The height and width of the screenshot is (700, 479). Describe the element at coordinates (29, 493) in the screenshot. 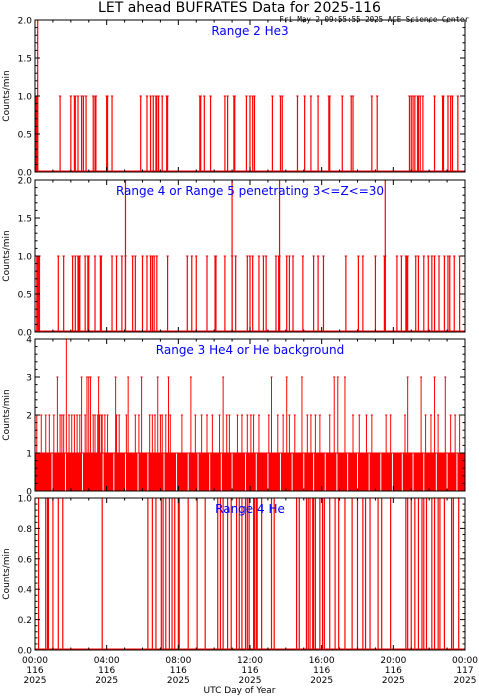

I see `y-tick-label: 0` at that location.